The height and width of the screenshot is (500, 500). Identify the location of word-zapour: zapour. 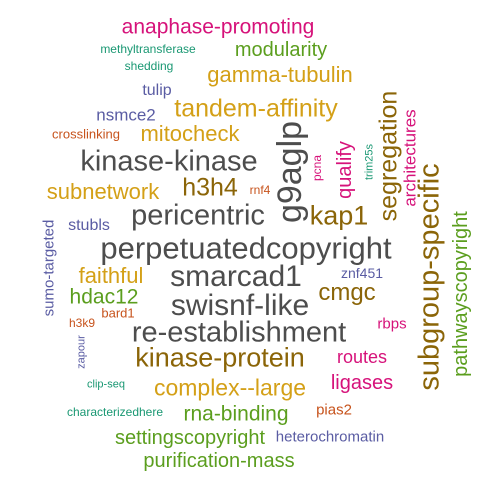
(81, 352).